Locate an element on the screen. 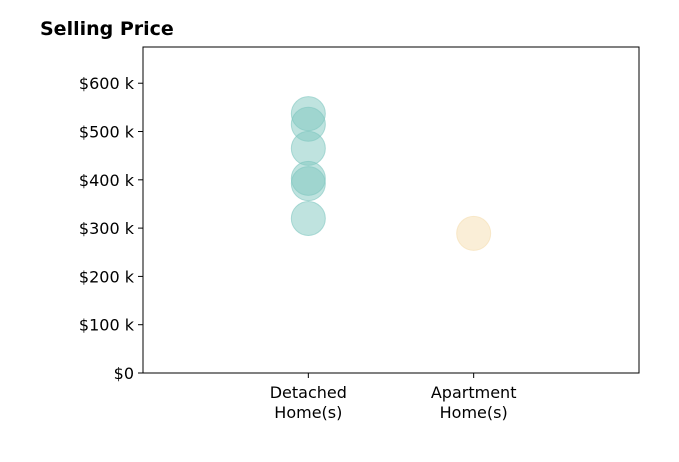 The height and width of the screenshot is (462, 679). y-tick-label: $200 k is located at coordinates (107, 276).